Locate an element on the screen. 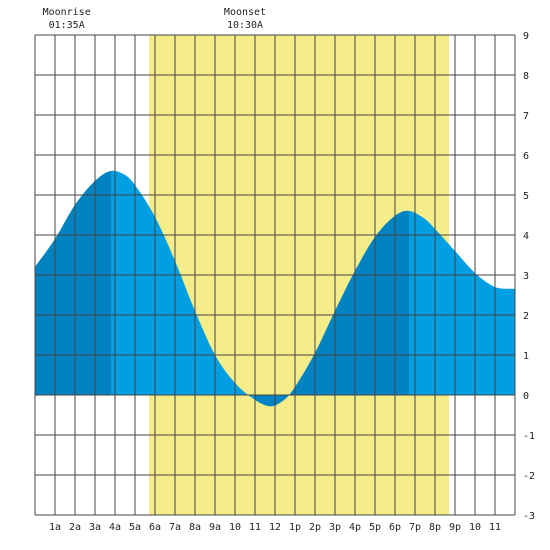 The width and height of the screenshot is (550, 550). x-tick-label: 3a is located at coordinates (95, 527).